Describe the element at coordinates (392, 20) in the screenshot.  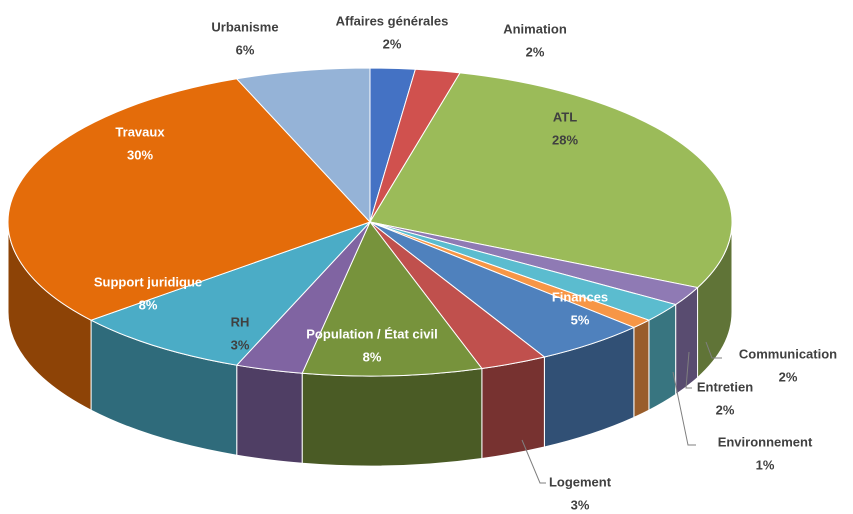
I see `slice-label: Affaires générales` at that location.